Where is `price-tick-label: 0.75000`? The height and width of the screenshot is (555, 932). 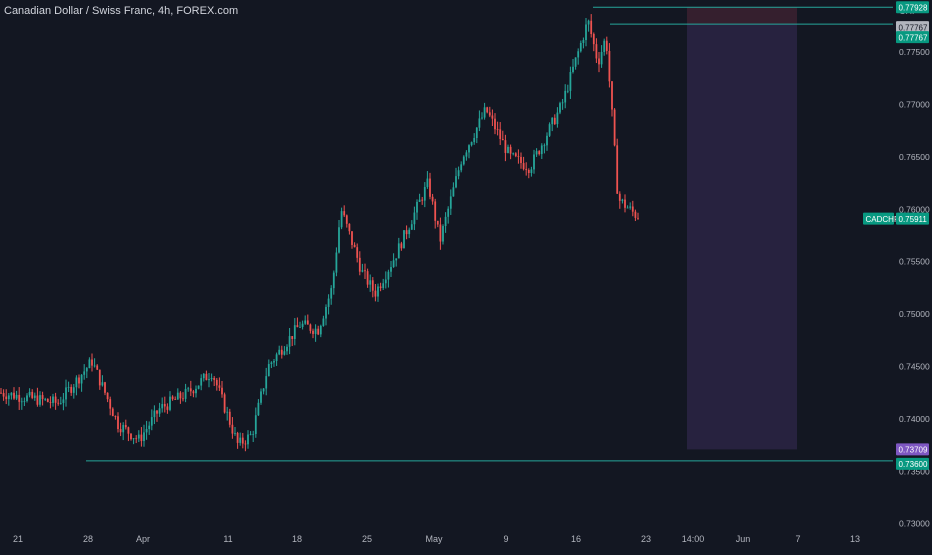
price-tick-label: 0.75000 is located at coordinates (914, 314).